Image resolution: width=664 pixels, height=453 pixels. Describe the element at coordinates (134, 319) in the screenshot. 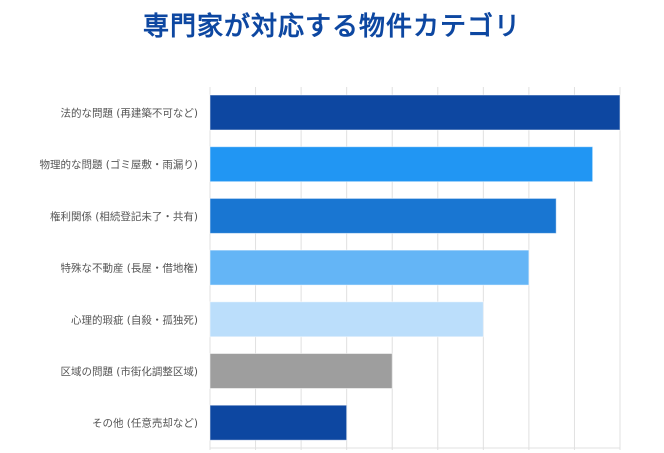

I see `category-label: 心理的瑕疵 (自殺・孤独死)` at that location.